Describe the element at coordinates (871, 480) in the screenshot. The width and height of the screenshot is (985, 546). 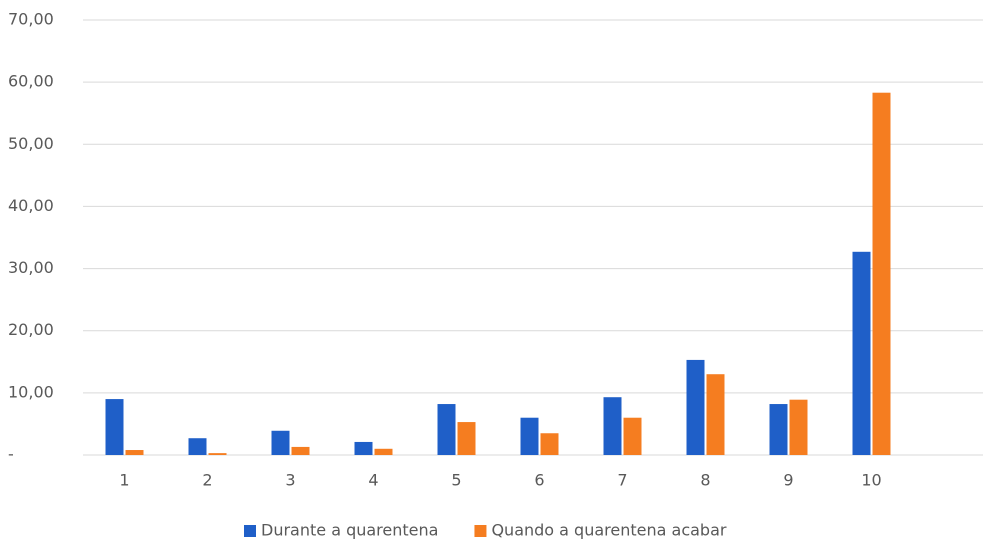
I see `x-tick-label: 10` at that location.